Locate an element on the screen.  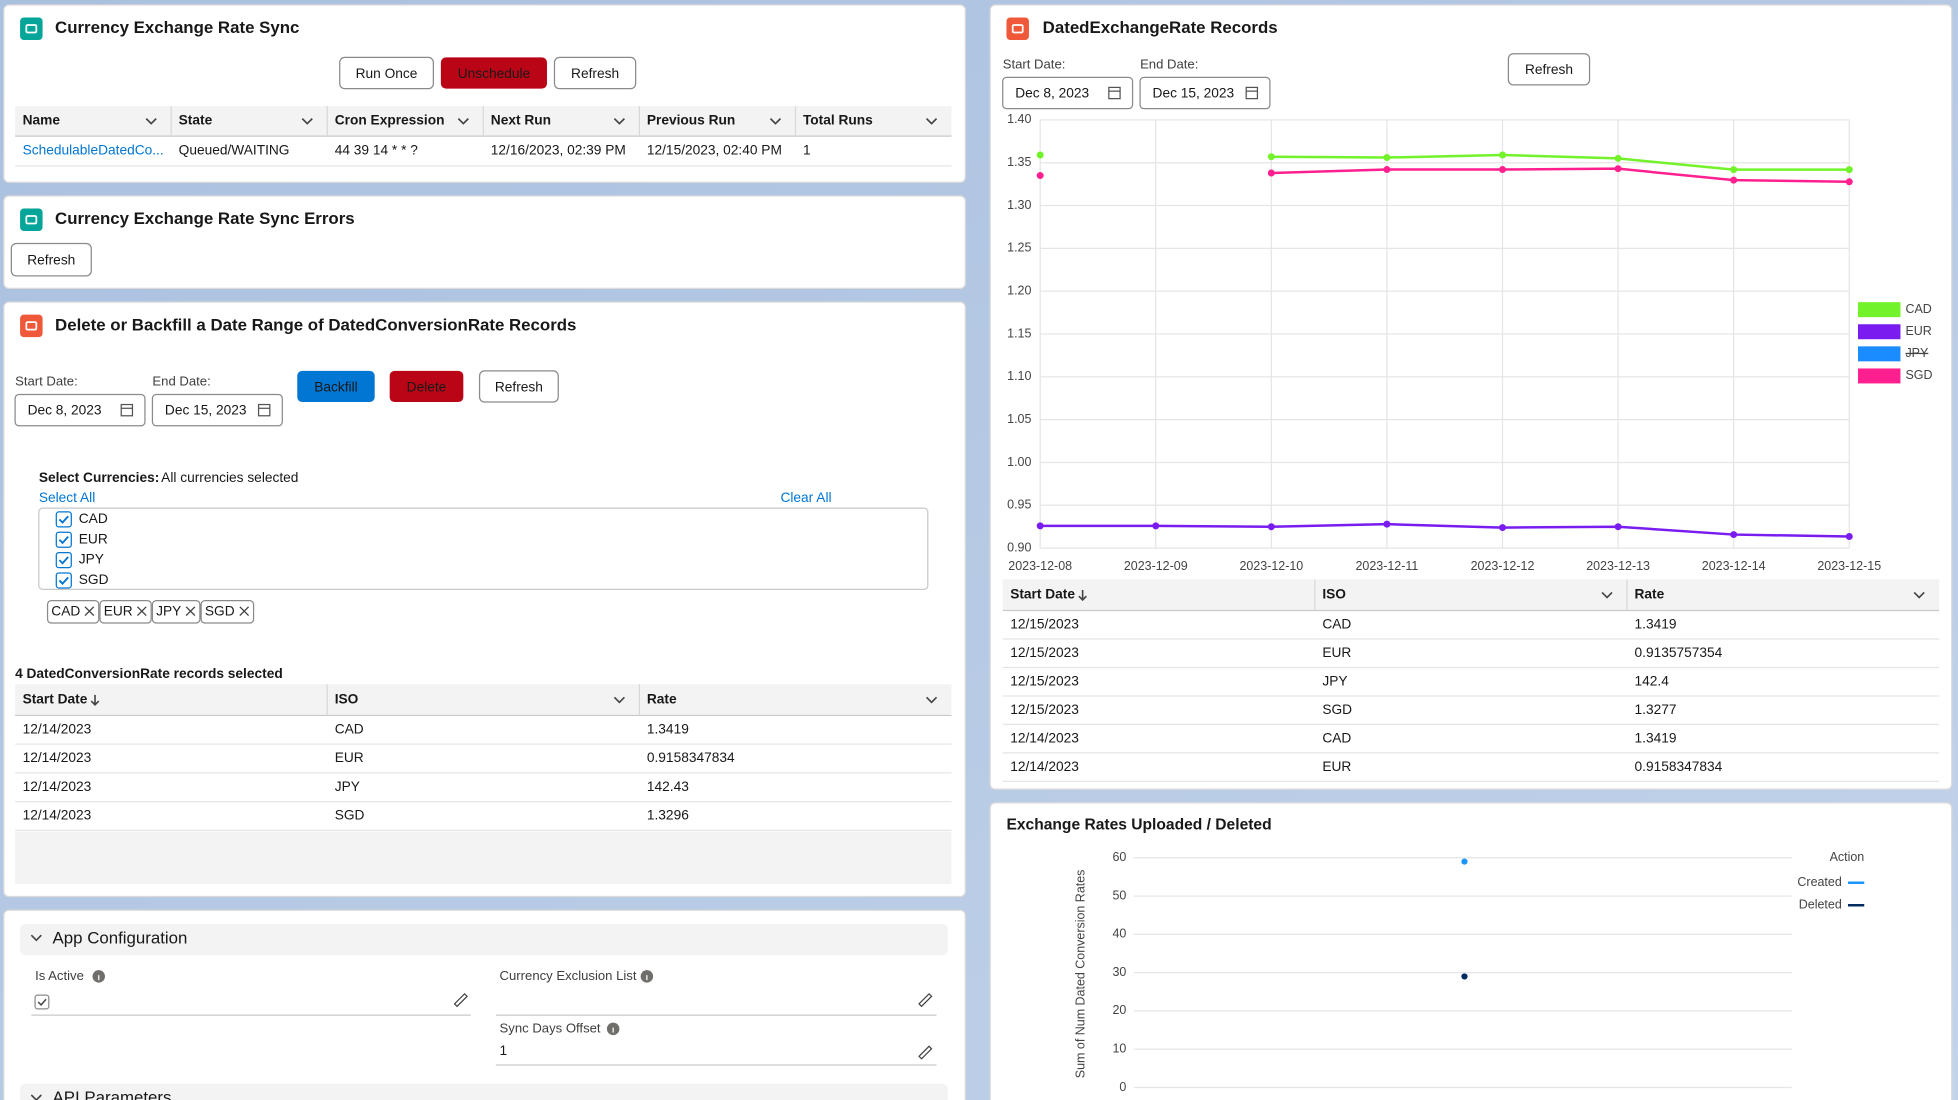
option-label: JPY is located at coordinates (91, 559).